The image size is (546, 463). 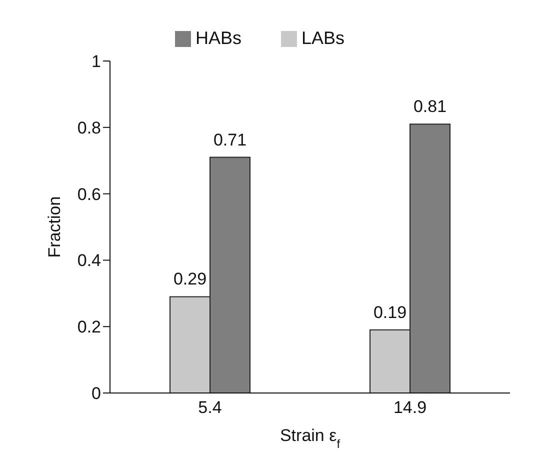 What do you see at coordinates (89, 327) in the screenshot?
I see `y-tick-label: 0.2` at bounding box center [89, 327].